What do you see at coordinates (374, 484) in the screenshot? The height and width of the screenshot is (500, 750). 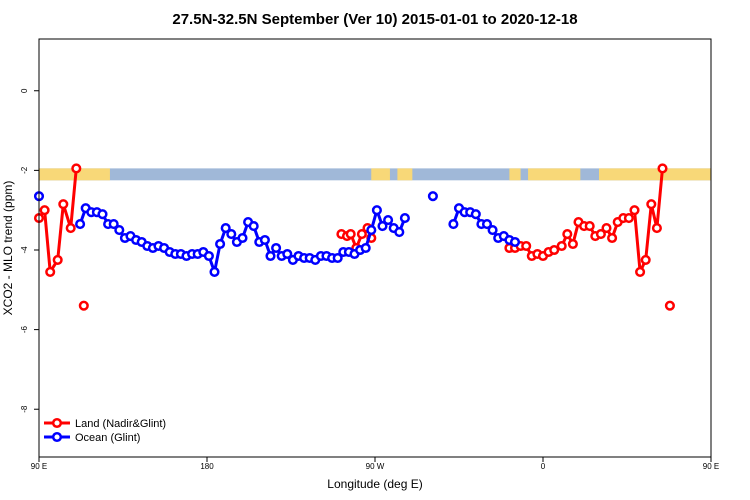 I see `x-axis-label: Longitude (deg E)` at bounding box center [374, 484].